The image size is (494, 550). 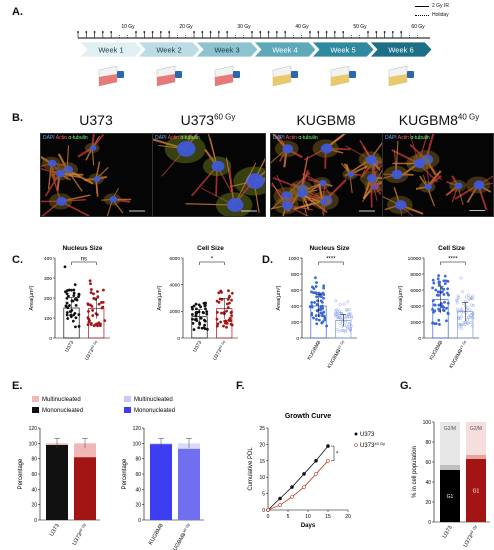 I want to click on chart-title: Nucleus Size, so click(x=329, y=248).